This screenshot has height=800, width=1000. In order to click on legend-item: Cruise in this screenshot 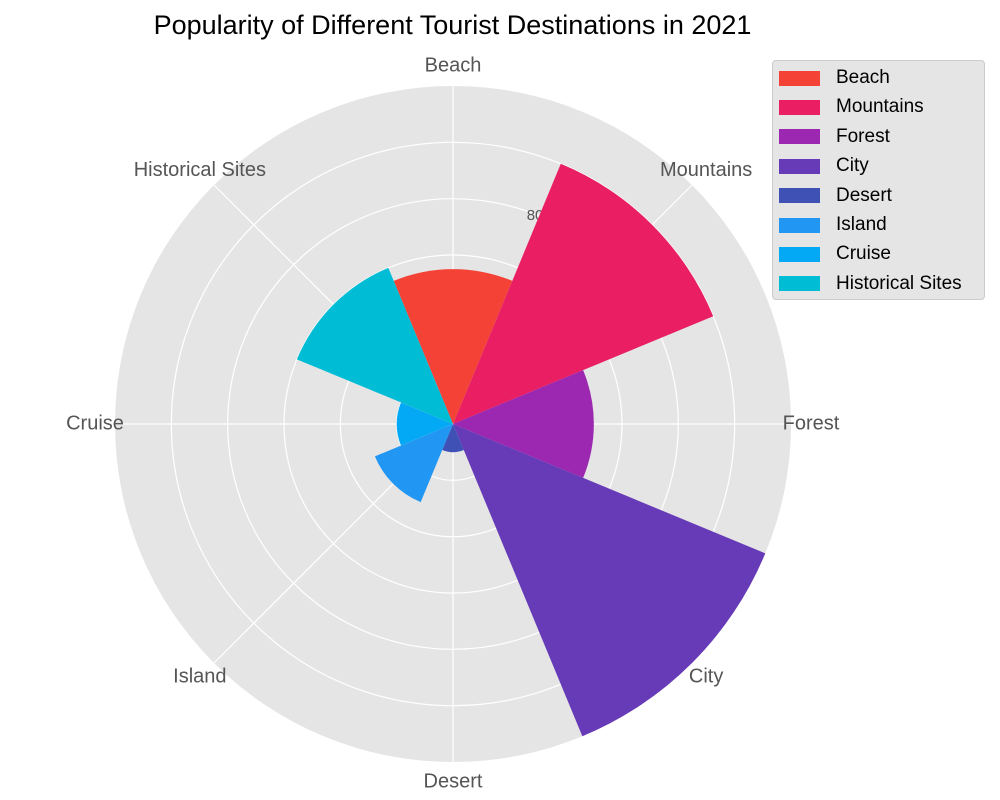, I will do `click(835, 254)`.